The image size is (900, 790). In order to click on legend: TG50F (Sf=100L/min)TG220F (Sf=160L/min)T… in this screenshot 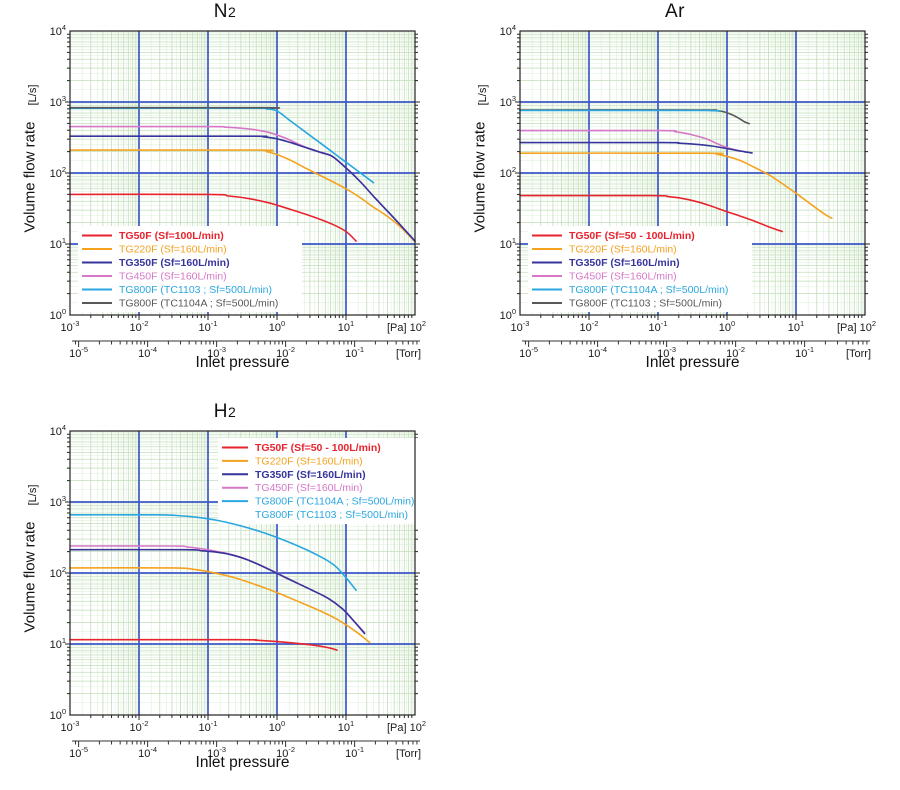, I will do `click(180, 270)`.